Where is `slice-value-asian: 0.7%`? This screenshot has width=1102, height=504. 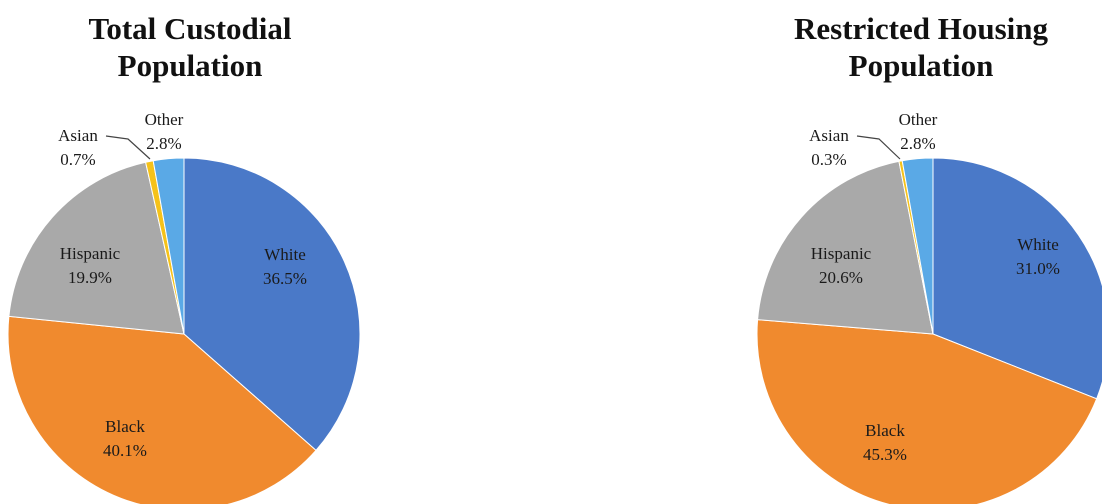 slice-value-asian: 0.7% is located at coordinates (77, 159).